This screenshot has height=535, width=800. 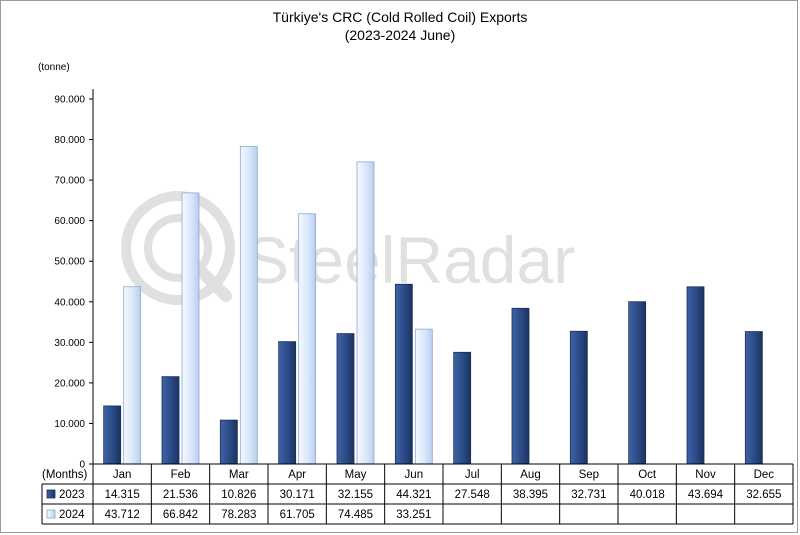 What do you see at coordinates (520, 386) in the screenshot?
I see `bar-2023-aug` at bounding box center [520, 386].